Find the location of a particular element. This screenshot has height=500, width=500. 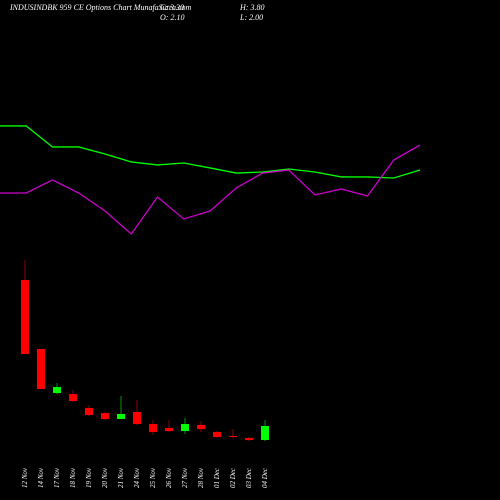

x-tick-label: 03 Dec is located at coordinates (249, 477).